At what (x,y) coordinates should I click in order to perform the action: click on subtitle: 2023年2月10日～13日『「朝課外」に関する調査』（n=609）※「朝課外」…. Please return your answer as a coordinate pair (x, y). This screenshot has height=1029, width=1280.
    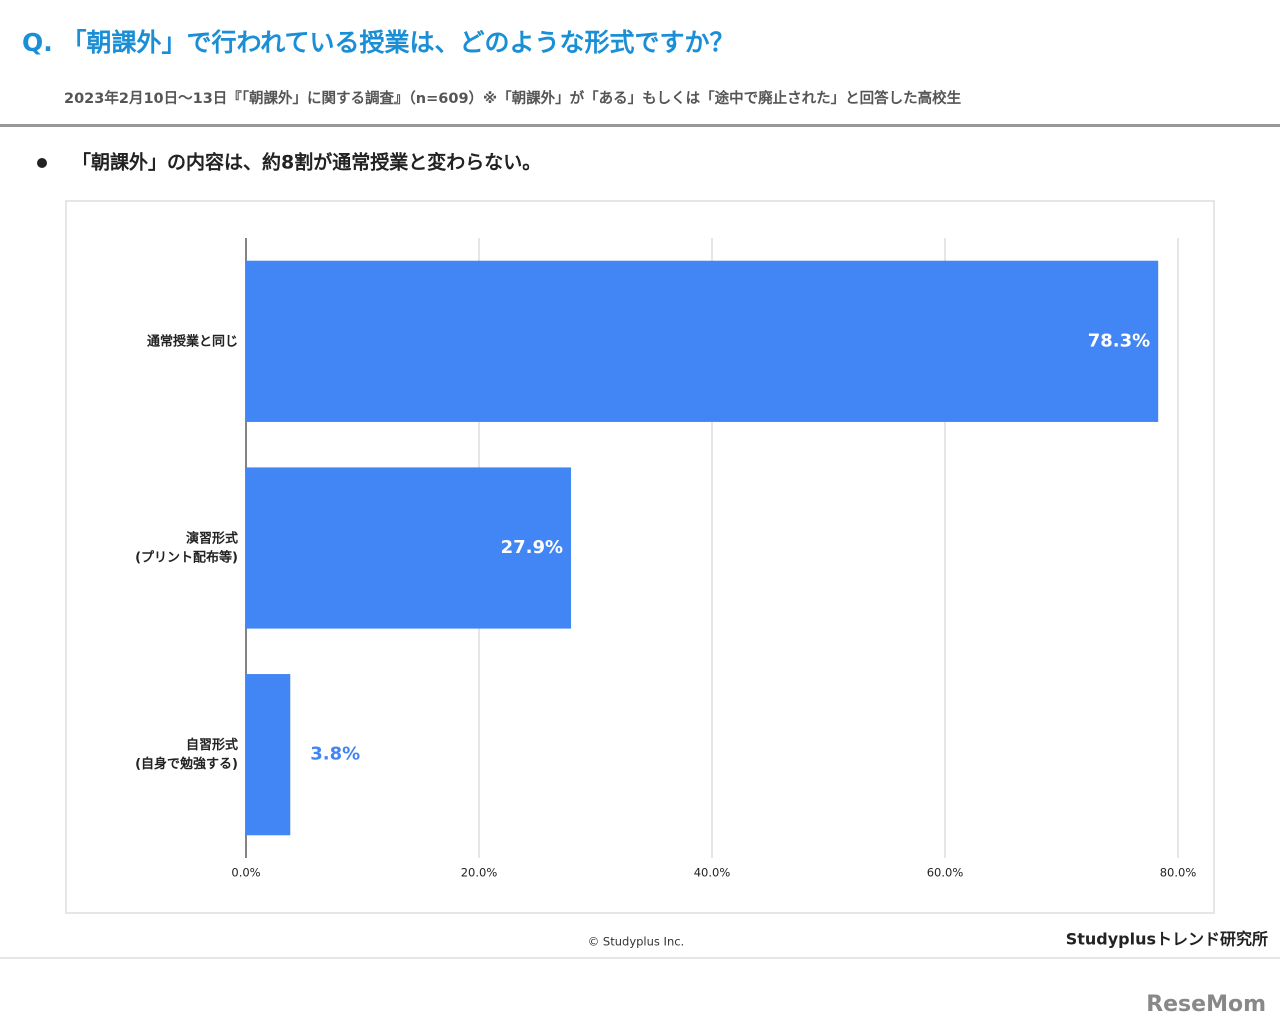
    Looking at the image, I should click on (513, 98).